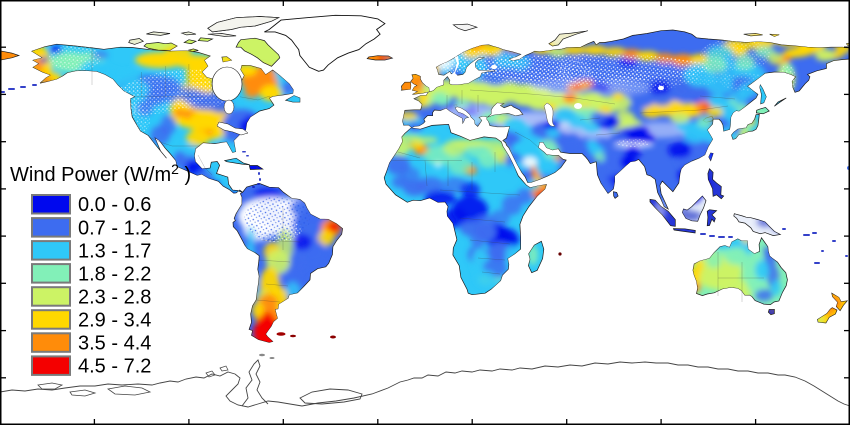 The height and width of the screenshot is (430, 850). What do you see at coordinates (114, 228) in the screenshot?
I see `svg-text: 0.7 - 1.2` at bounding box center [114, 228].